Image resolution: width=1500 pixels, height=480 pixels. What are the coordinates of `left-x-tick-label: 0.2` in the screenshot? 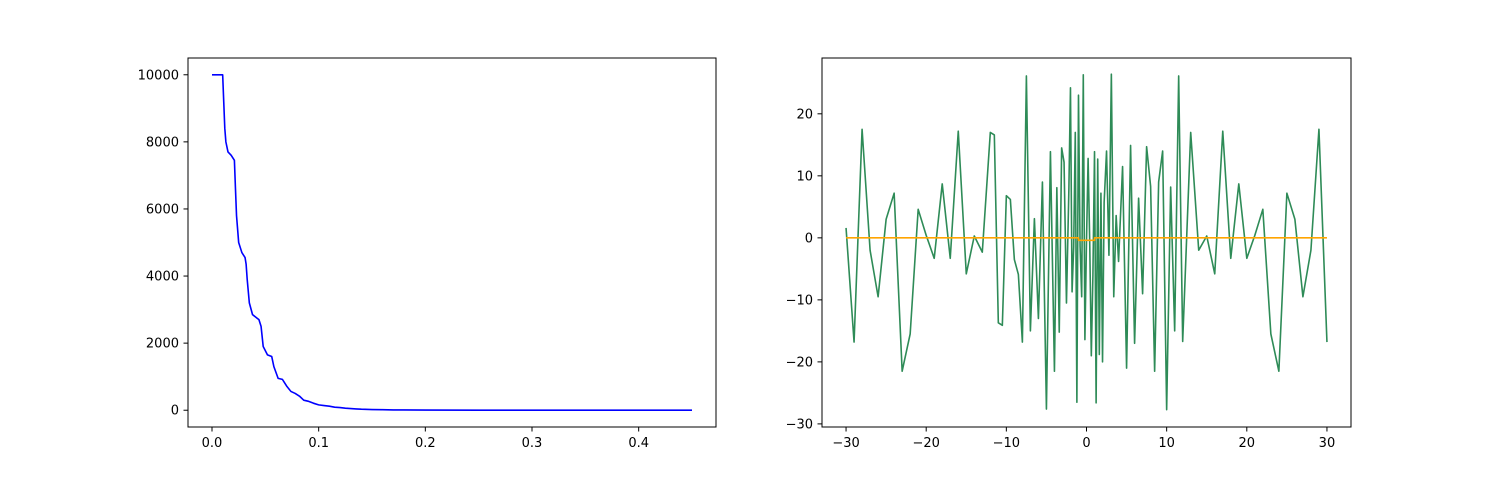 It's located at (425, 443).